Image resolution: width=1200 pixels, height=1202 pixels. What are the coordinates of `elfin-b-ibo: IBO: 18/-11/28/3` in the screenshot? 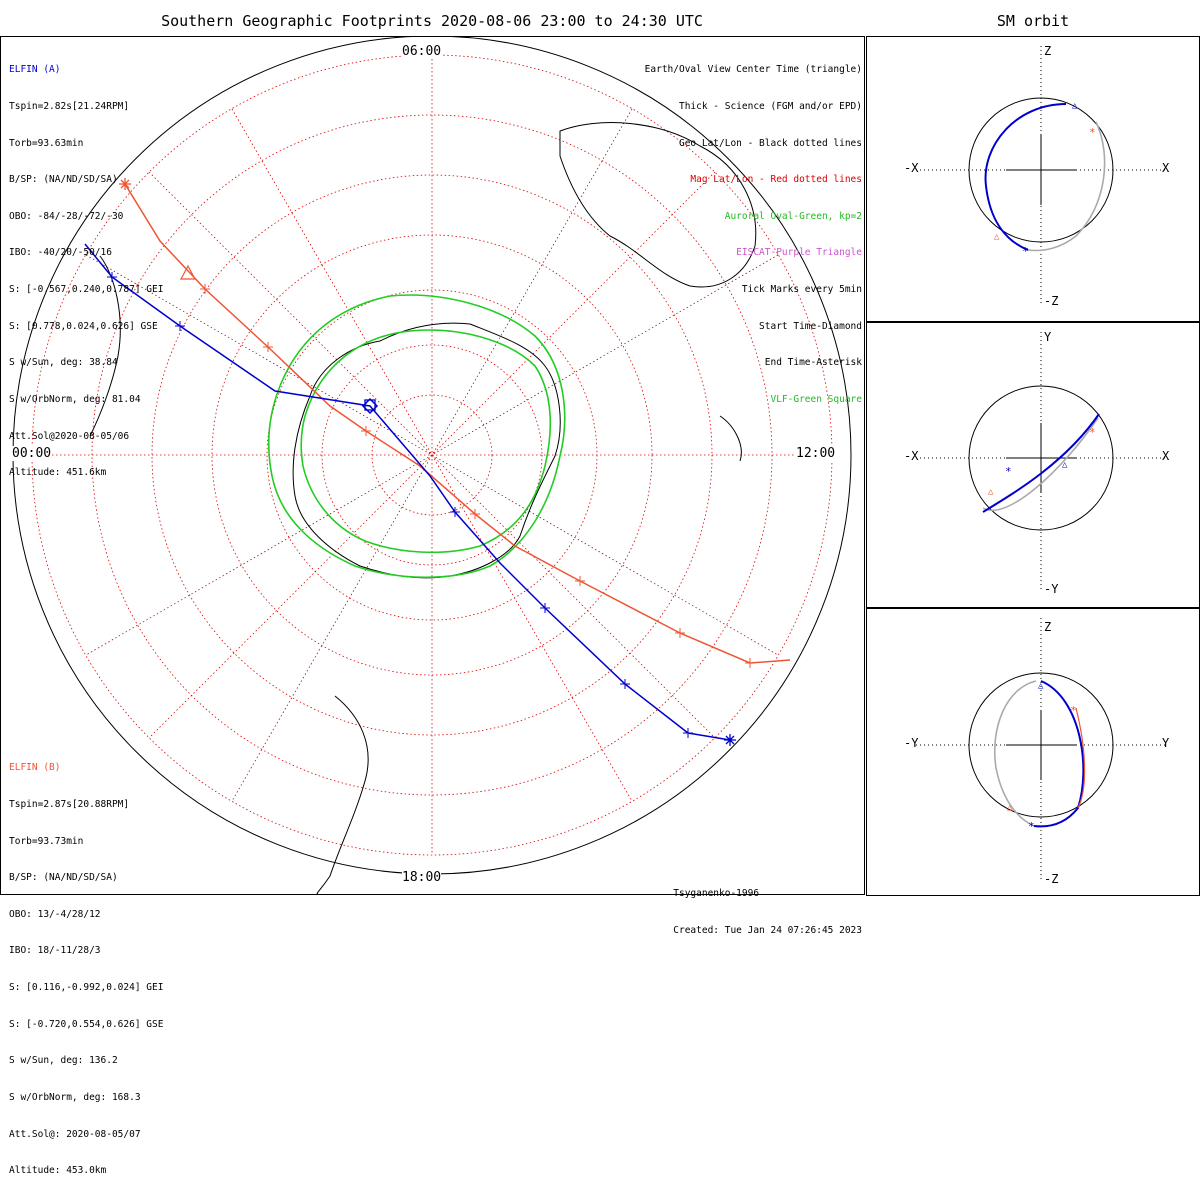 It's located at (55, 951).